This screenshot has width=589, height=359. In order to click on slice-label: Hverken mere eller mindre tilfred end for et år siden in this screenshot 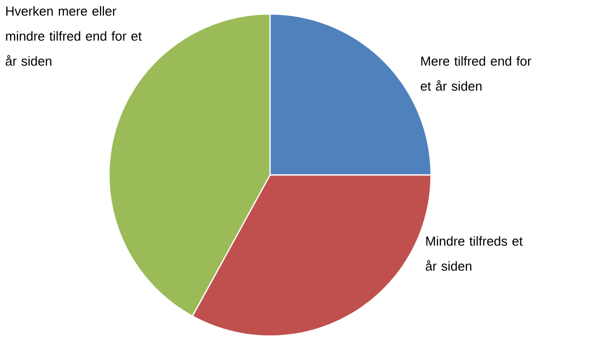, I will do `click(74, 36)`.